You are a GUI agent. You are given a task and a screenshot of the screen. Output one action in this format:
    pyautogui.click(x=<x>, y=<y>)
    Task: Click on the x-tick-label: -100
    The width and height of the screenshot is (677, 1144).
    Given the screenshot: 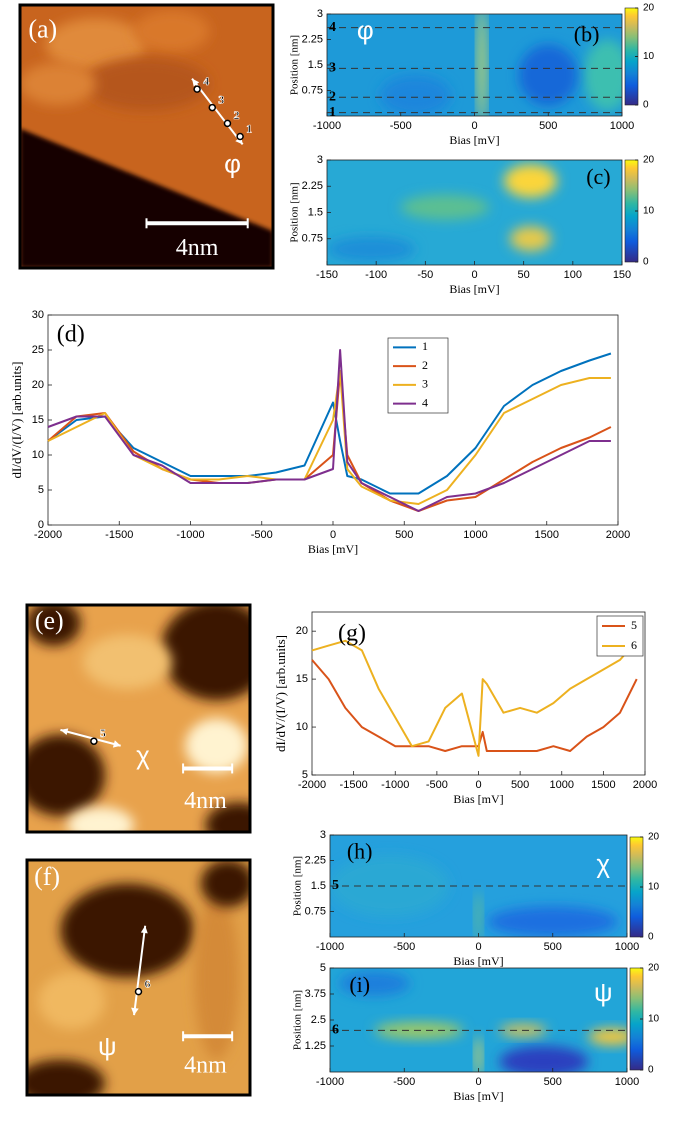 What is the action you would take?
    pyautogui.click(x=376, y=275)
    